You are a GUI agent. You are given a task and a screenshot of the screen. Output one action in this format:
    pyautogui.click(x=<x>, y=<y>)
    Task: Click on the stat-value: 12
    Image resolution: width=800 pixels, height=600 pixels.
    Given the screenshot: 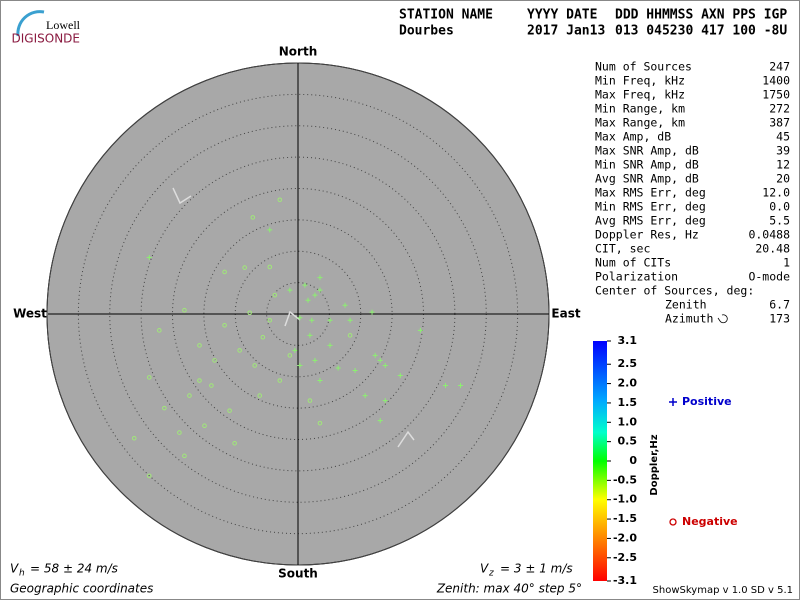 What is the action you would take?
    pyautogui.click(x=783, y=165)
    